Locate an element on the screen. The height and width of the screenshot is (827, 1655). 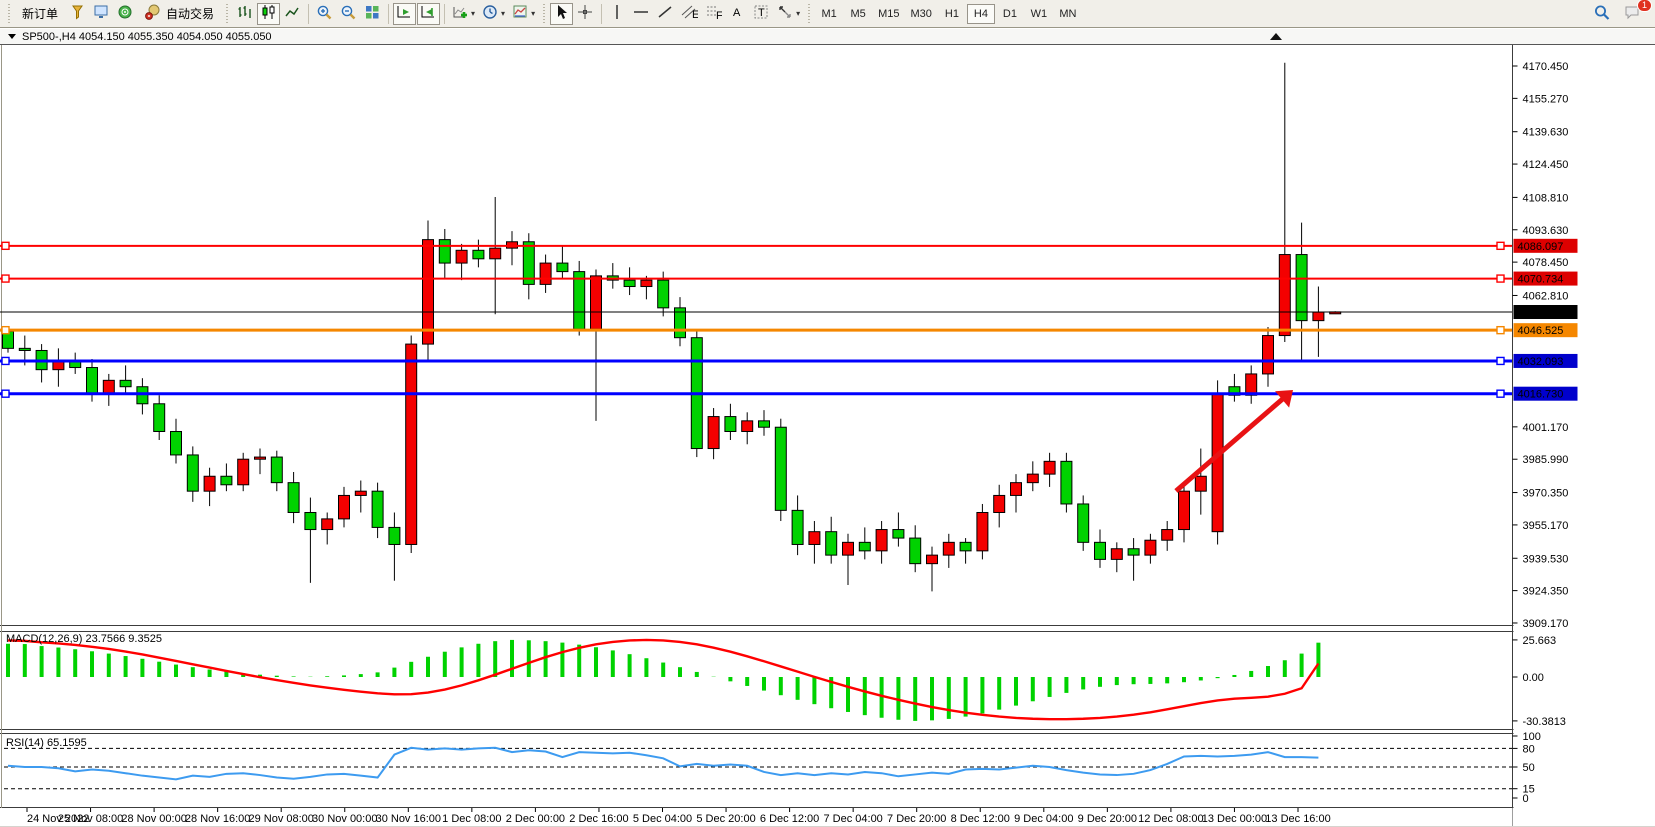
channel-tool-button: E is located at coordinates (689, 14).